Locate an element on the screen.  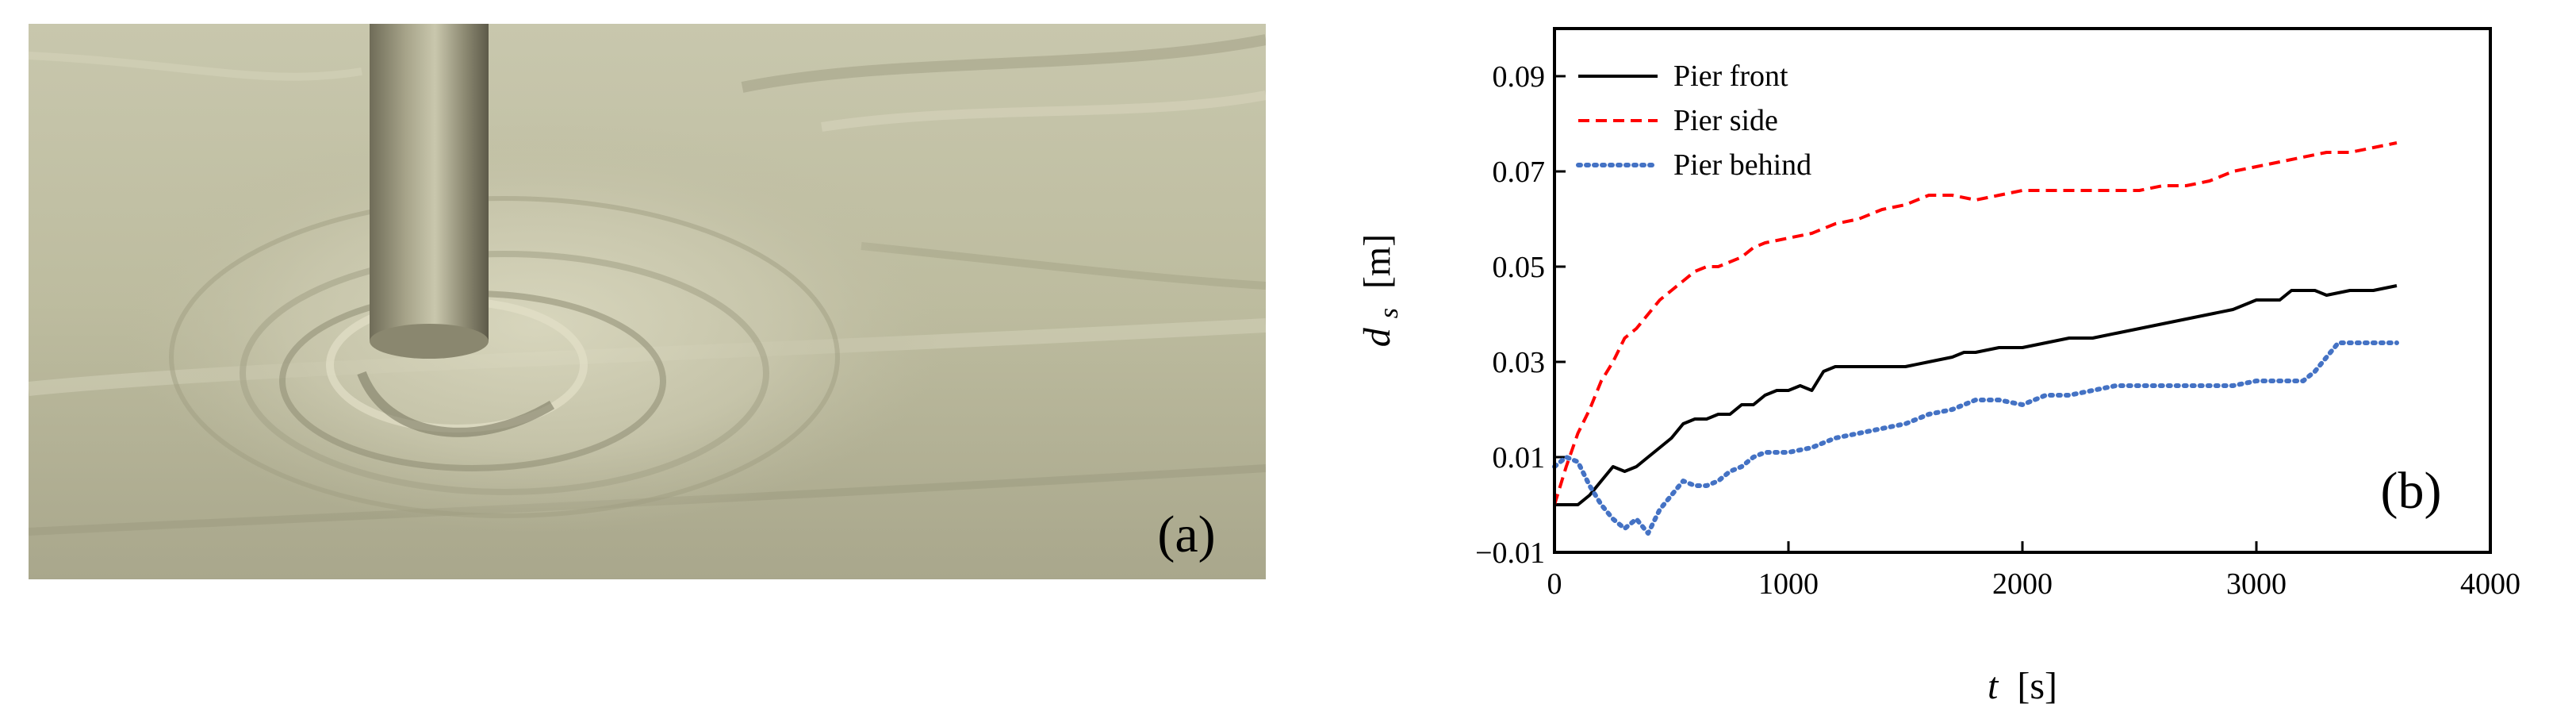
x-tick-label: 1000 is located at coordinates (1789, 584).